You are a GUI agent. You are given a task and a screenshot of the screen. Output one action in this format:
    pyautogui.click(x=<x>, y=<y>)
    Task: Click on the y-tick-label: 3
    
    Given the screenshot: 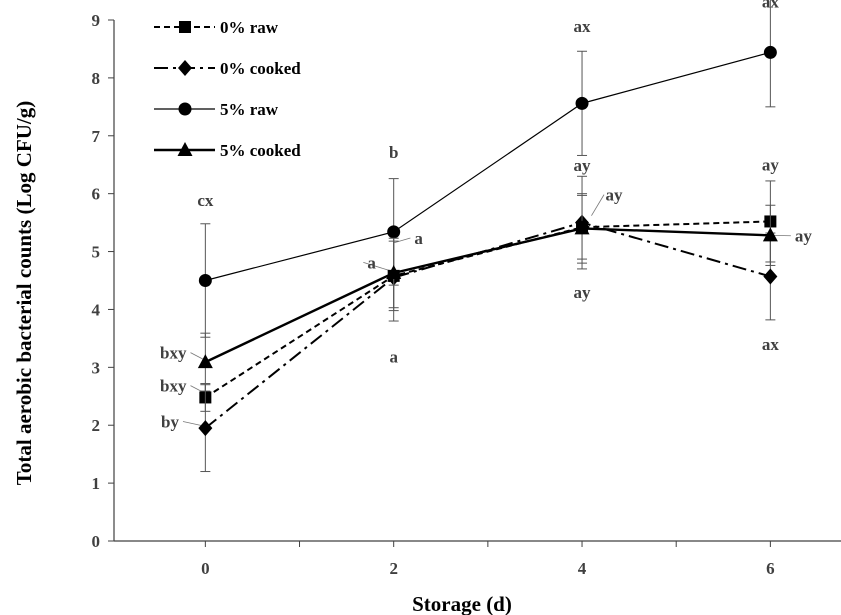 What is the action you would take?
    pyautogui.click(x=96, y=367)
    